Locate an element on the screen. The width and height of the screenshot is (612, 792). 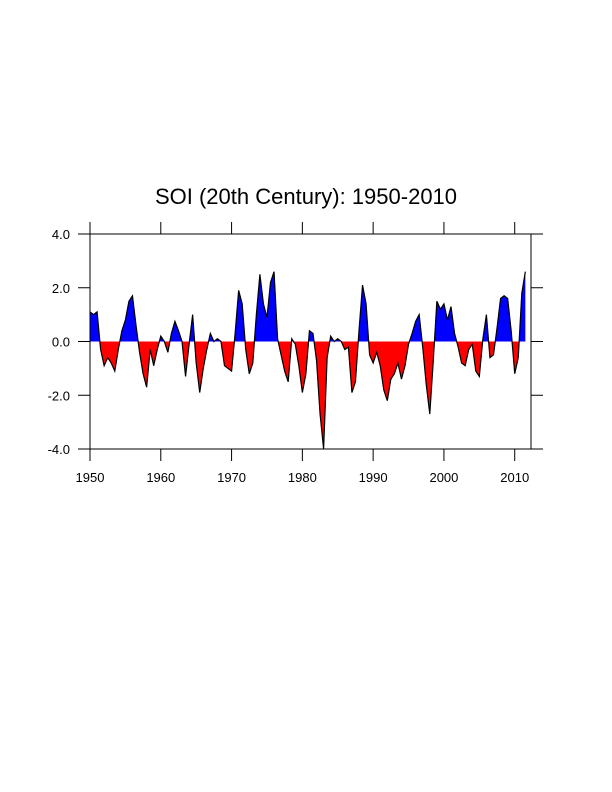
y-tick-label: 4.0 is located at coordinates (61, 234).